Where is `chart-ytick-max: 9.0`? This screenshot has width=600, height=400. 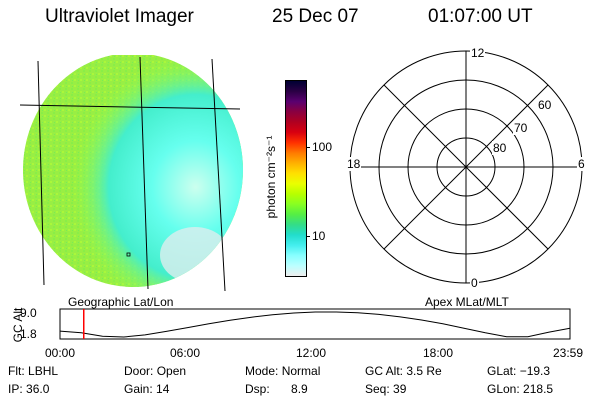
chart-ytick-max: 9.0 is located at coordinates (28, 313).